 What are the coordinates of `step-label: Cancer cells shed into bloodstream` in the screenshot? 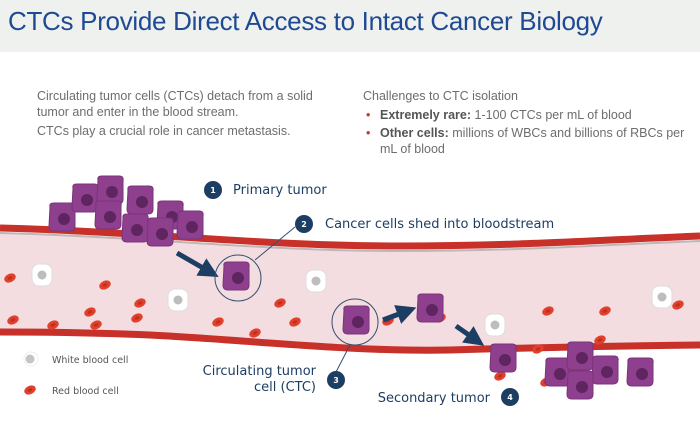 It's located at (439, 224).